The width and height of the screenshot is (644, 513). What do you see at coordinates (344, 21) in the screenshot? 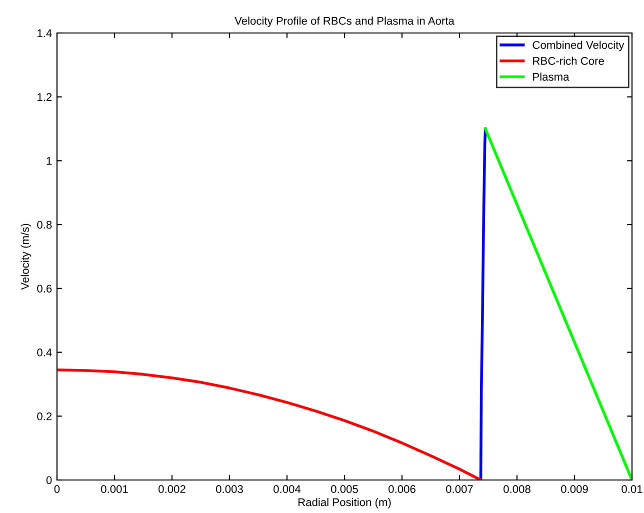
I see `chart-title: Velocity Profile of RBCs and Plasma in Aorta` at bounding box center [344, 21].